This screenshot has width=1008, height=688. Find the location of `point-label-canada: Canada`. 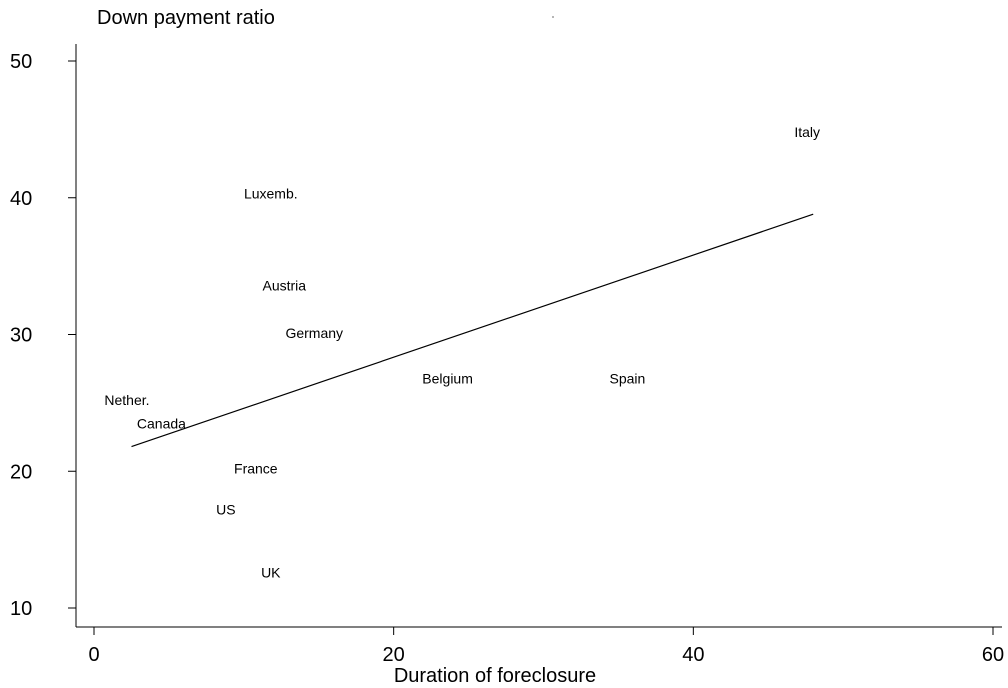

point-label-canada: Canada is located at coordinates (161, 423).